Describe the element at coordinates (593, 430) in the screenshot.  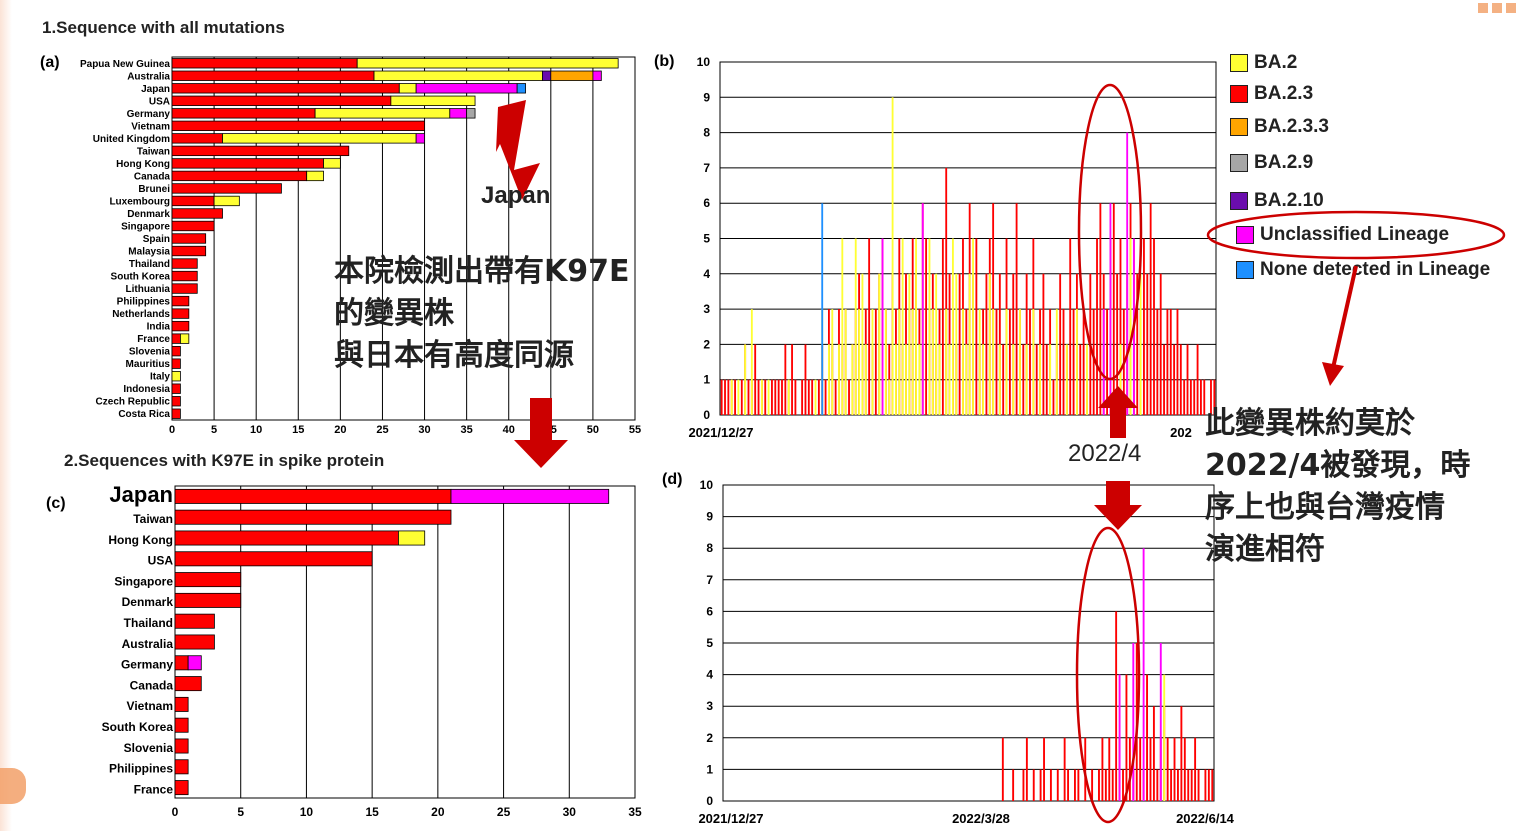
I see `x-tick-label: 50` at that location.